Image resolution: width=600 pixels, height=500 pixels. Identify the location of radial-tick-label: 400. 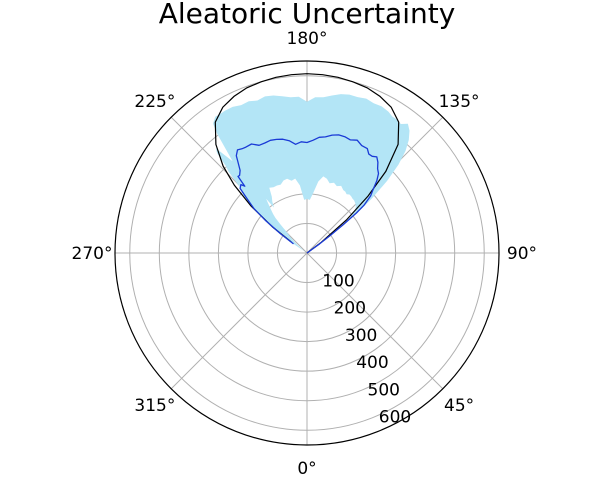
(372, 363).